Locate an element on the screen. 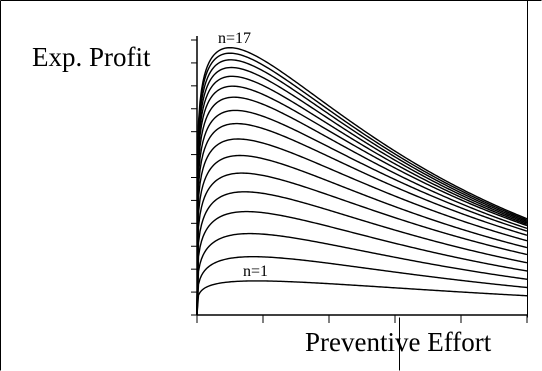 The width and height of the screenshot is (542, 371). x-axis-label: Preventive Effort is located at coordinates (398, 342).